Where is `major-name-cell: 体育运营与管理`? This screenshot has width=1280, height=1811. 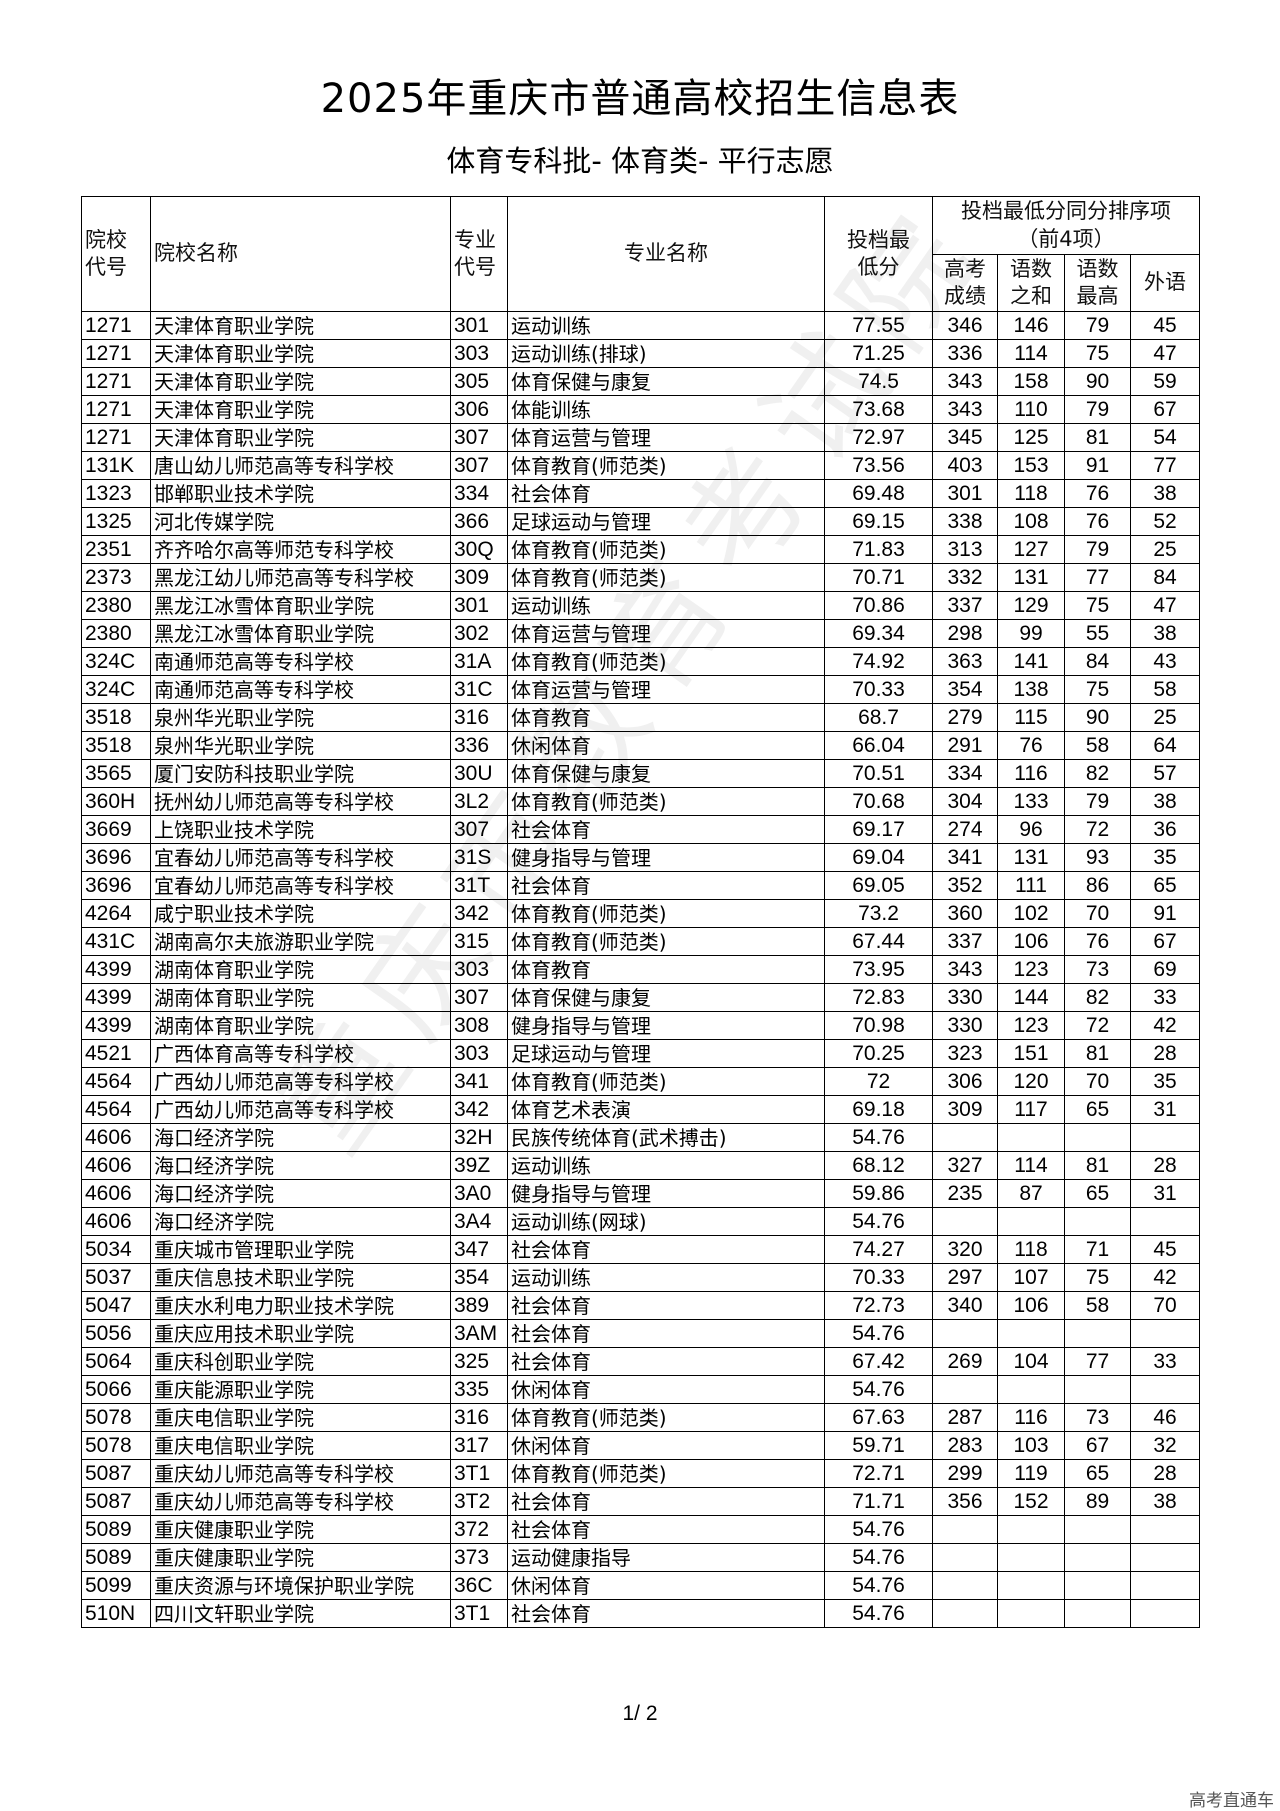 major-name-cell: 体育运营与管理 is located at coordinates (666, 689).